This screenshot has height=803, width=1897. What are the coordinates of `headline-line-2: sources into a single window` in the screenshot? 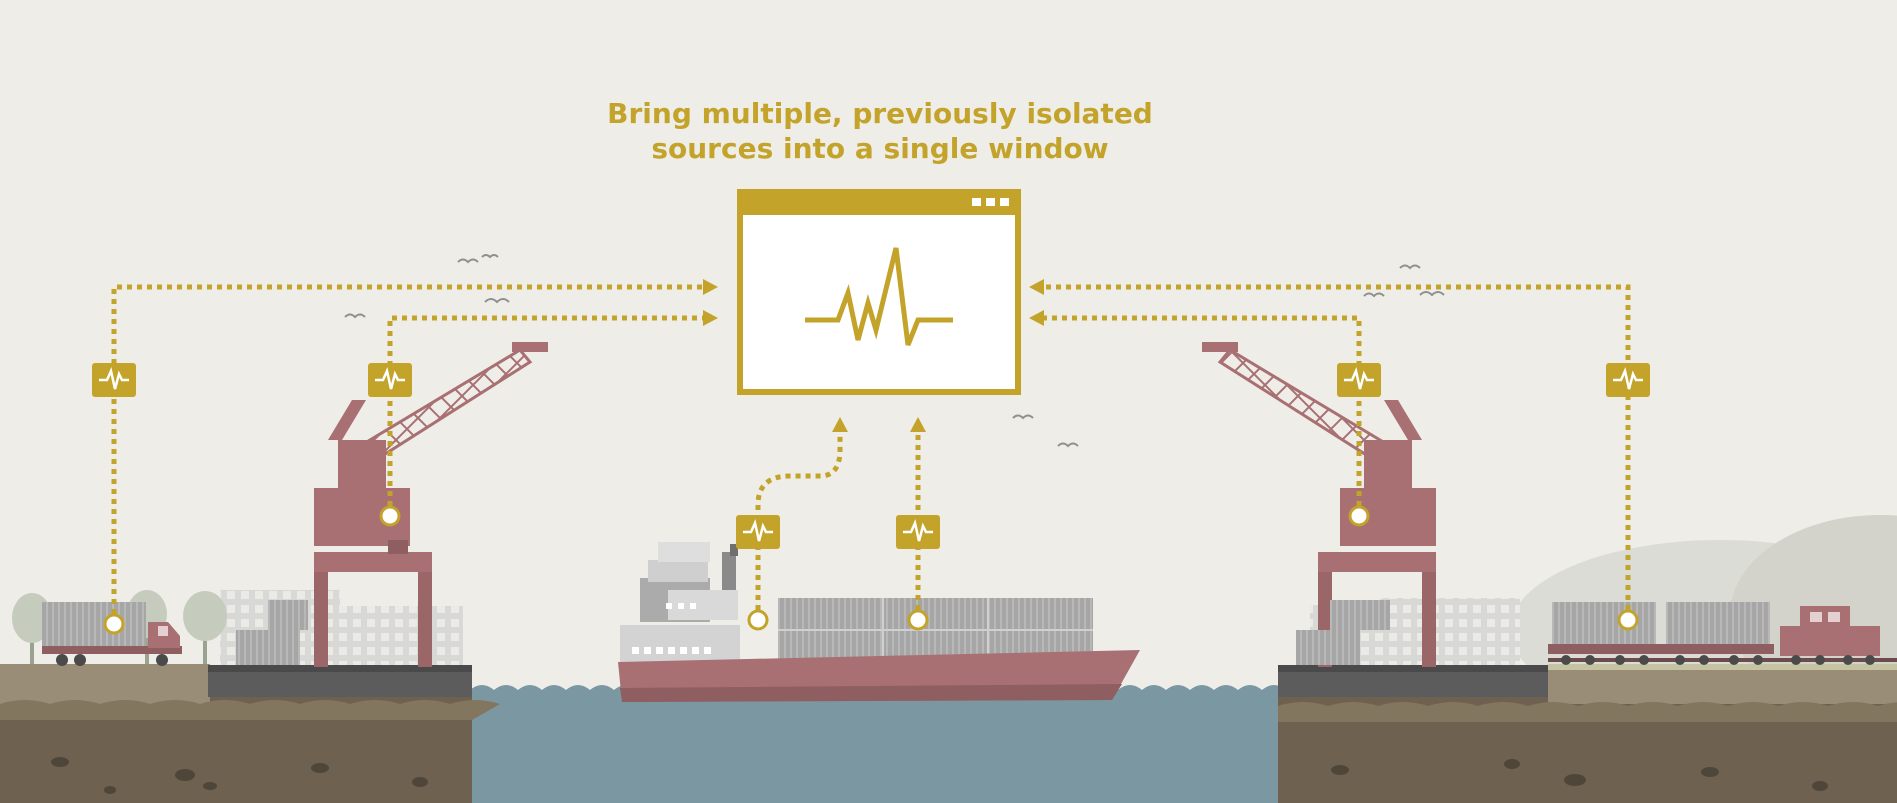 It's located at (880, 148).